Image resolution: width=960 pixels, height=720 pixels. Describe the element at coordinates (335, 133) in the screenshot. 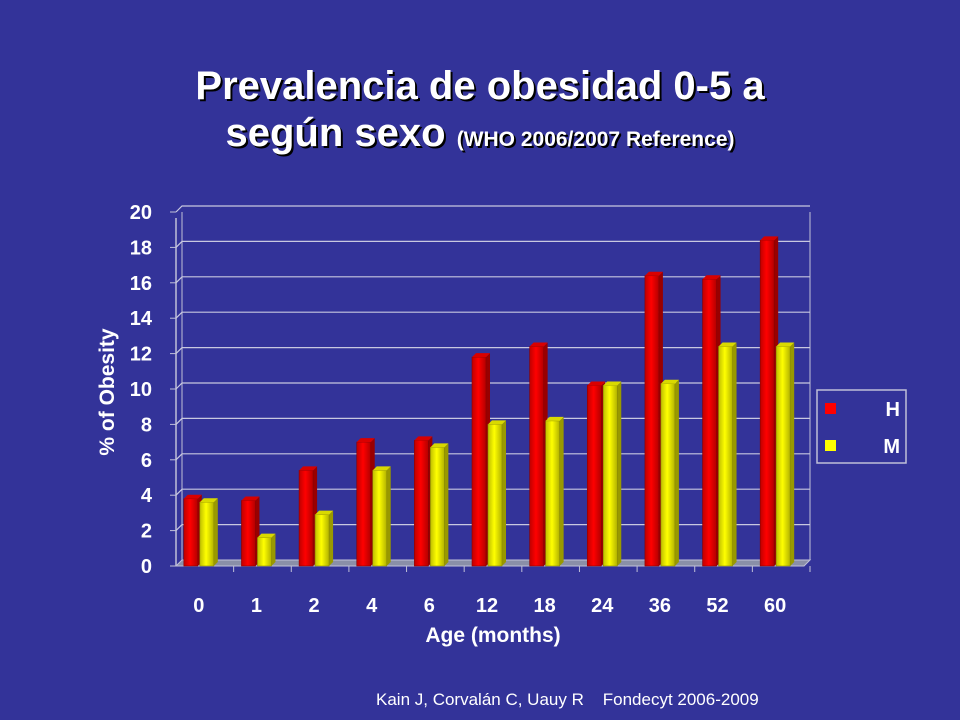

I see `title-main-text: según sexo` at that location.